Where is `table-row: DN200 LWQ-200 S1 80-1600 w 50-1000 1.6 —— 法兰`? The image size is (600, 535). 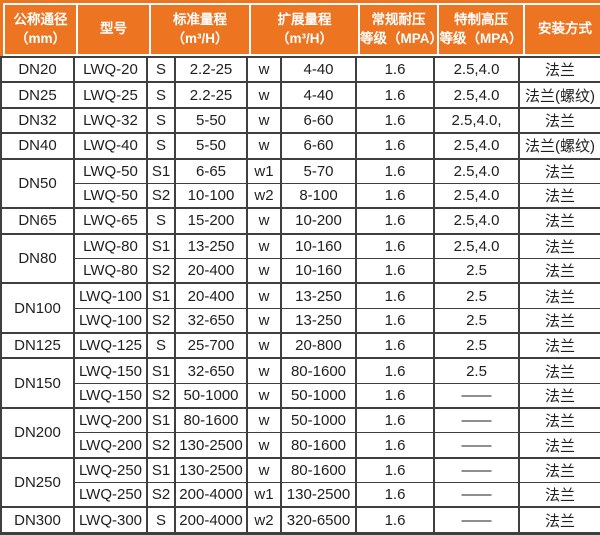
table-row: DN200 LWQ-200 S1 80-1600 w 50-1000 1.6 —— 法兰 is located at coordinates (300, 433).